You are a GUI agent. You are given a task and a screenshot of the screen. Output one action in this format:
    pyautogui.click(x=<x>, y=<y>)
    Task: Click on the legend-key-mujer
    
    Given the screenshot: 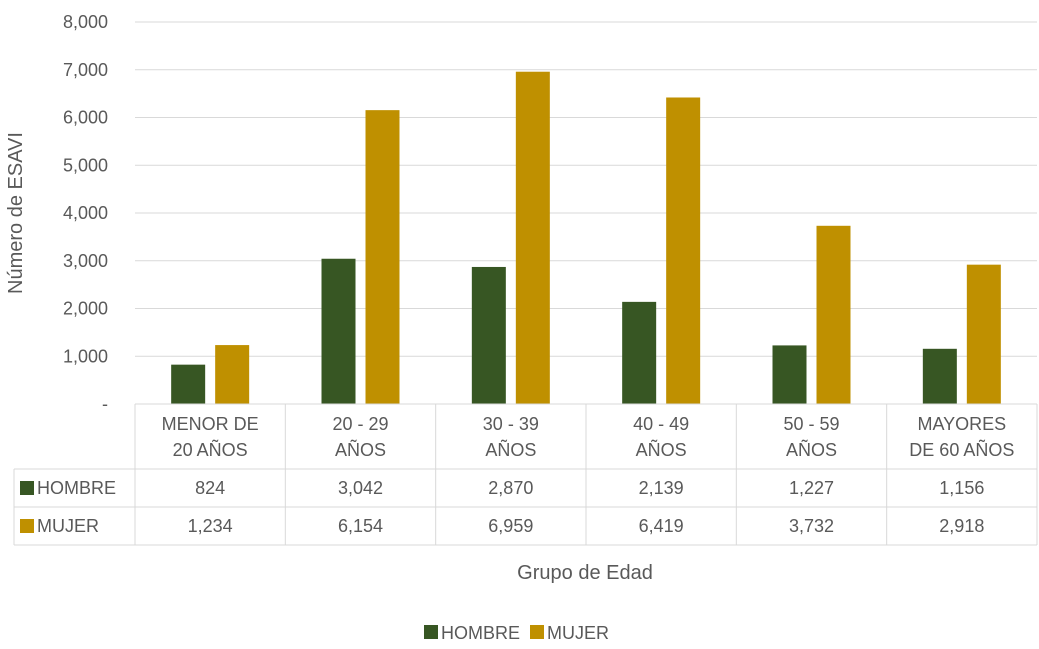 What is the action you would take?
    pyautogui.click(x=537, y=632)
    